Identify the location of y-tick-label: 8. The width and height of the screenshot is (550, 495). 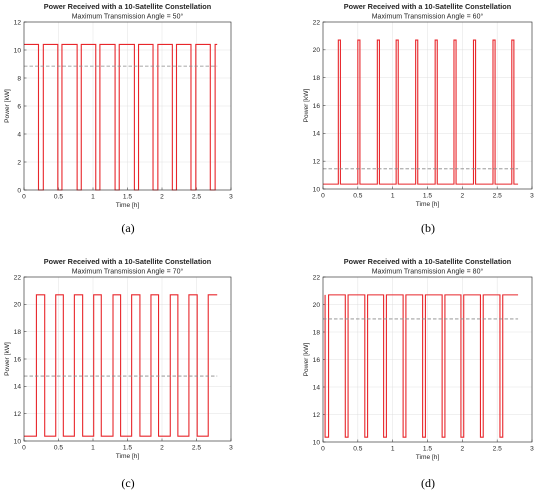
(19, 78).